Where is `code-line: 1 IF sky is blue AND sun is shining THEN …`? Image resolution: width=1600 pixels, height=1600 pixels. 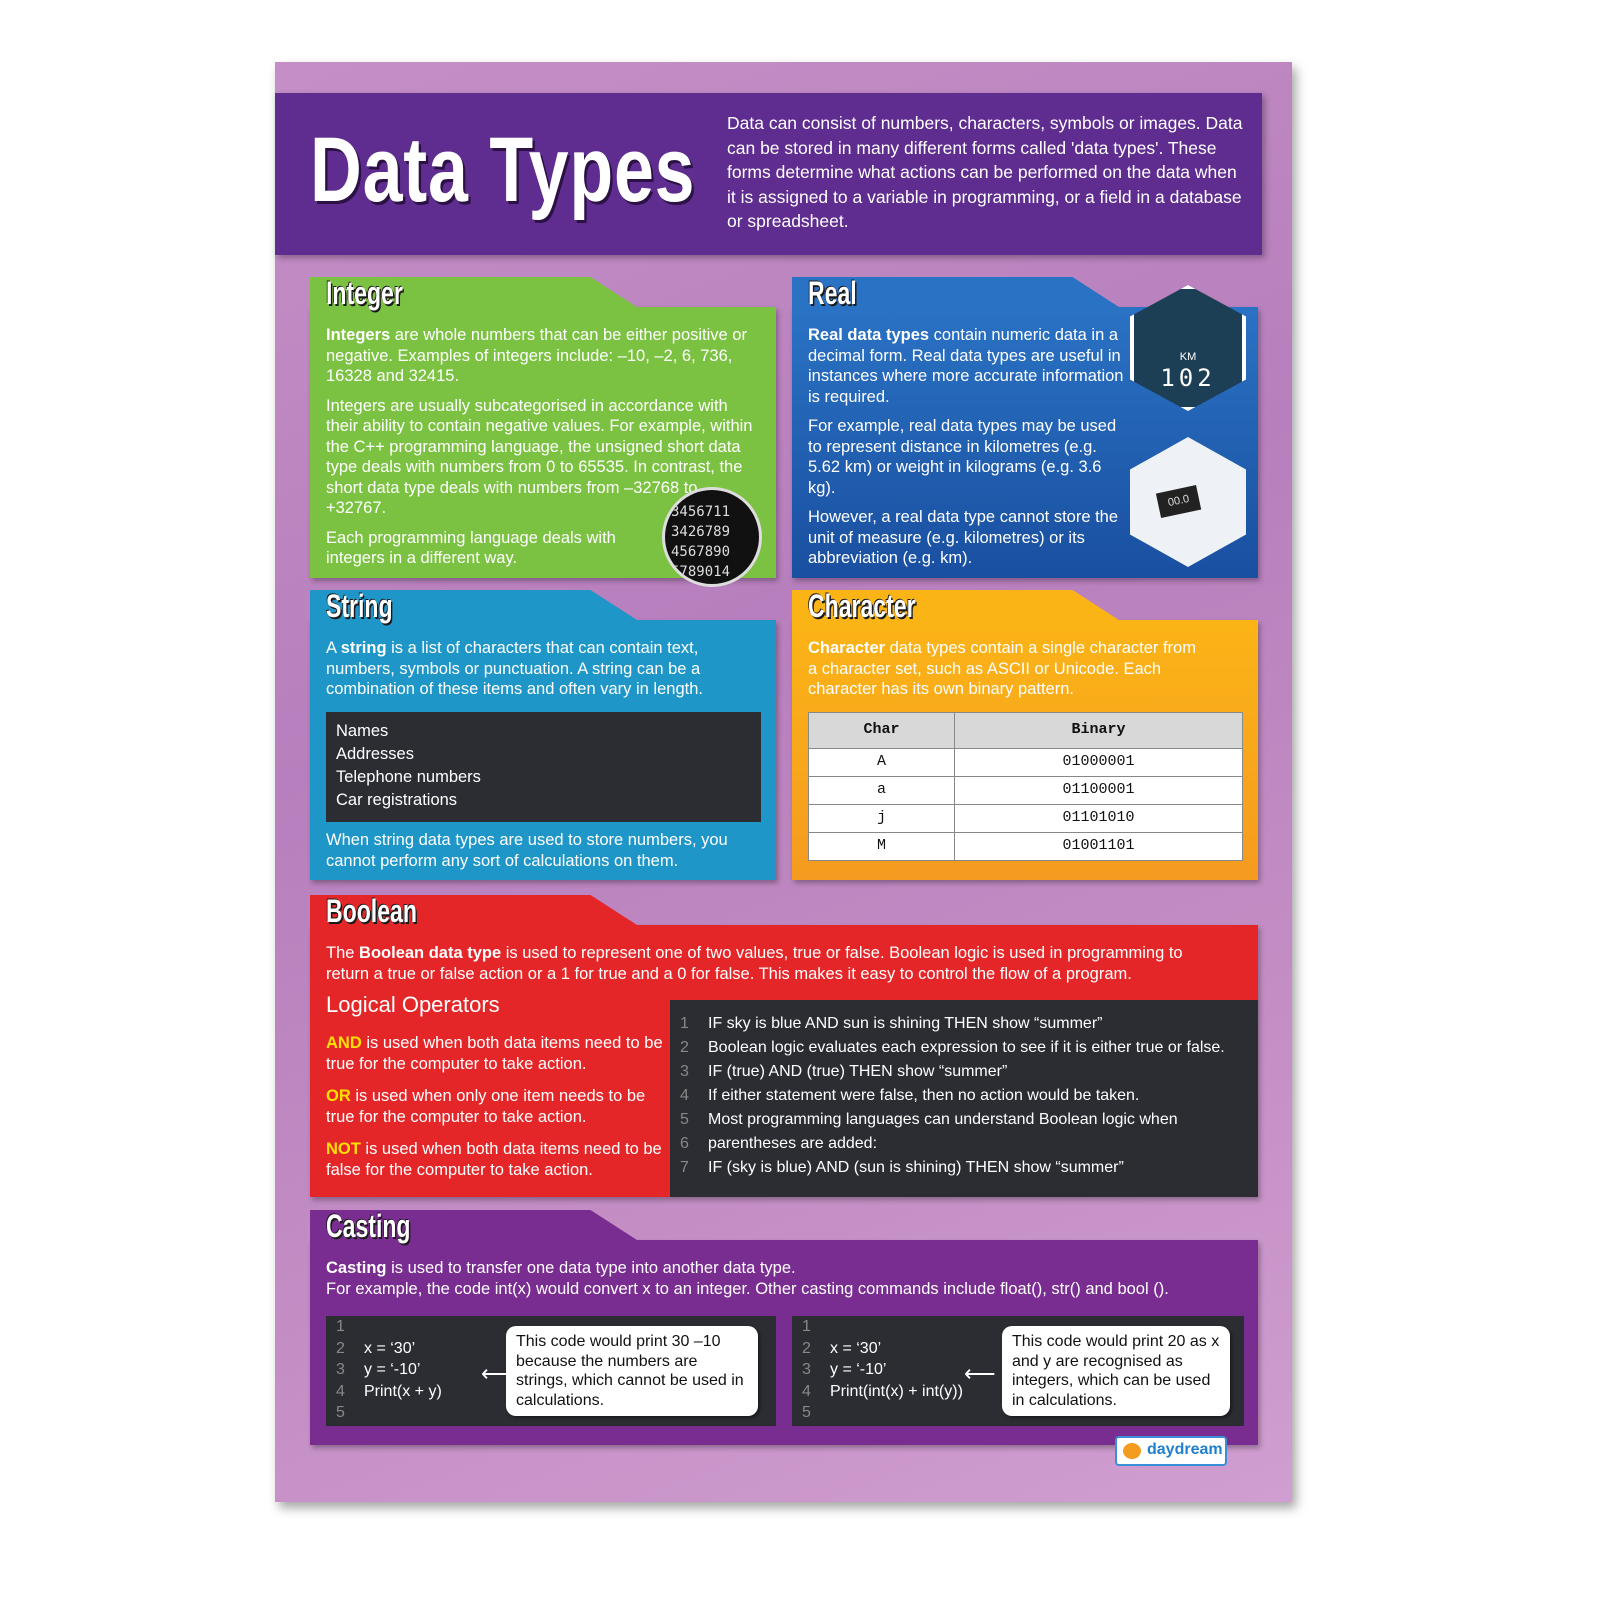 code-line: 1 IF sky is blue AND sun is shining THEN … is located at coordinates (891, 1023).